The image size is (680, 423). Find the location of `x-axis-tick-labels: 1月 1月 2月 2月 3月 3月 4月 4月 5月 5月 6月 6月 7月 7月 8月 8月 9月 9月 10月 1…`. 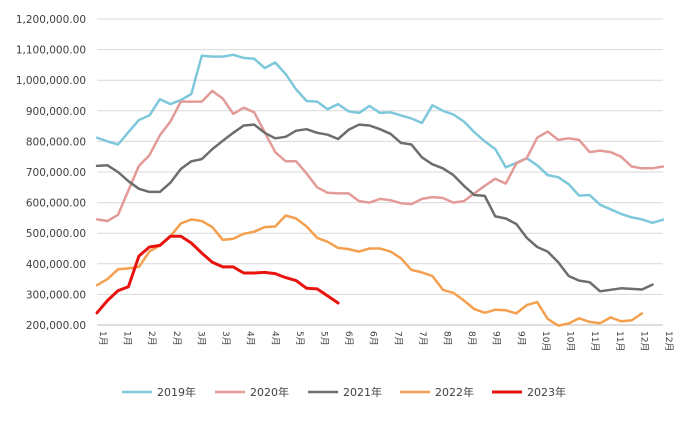

x-axis-tick-labels: 1月 1月 2月 2月 3月 3月 4月 4月 5月 5月 6月 6月 7月 7月 8月 8月 9月 9月 10月 1… is located at coordinates (385, 341).